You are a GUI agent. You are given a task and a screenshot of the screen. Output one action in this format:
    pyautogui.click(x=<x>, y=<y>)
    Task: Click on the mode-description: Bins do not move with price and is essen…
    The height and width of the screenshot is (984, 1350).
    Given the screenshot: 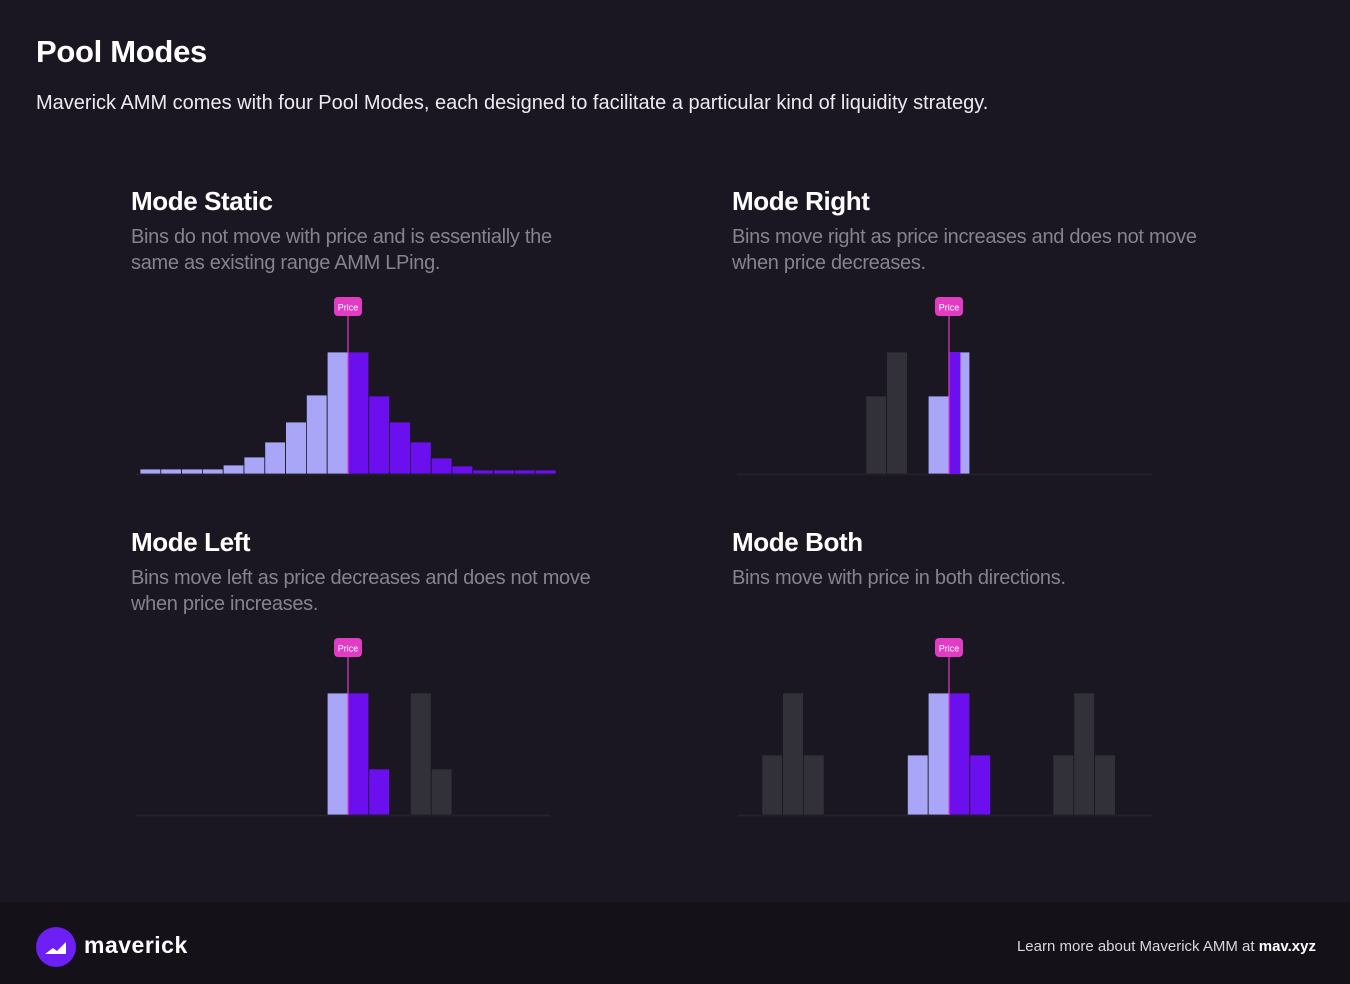 What is the action you would take?
    pyautogui.click(x=341, y=250)
    